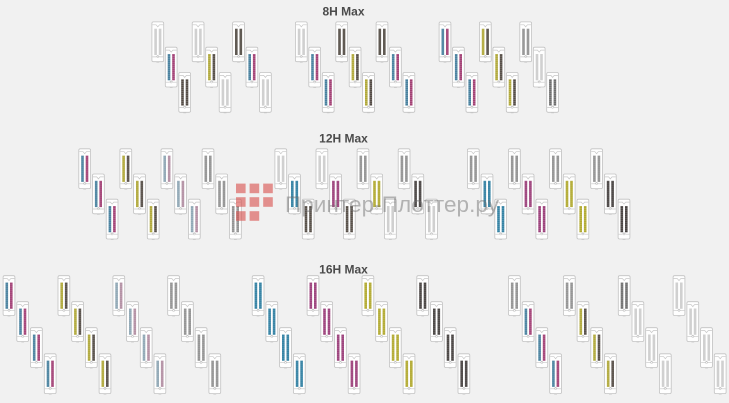 This screenshot has width=729, height=403. I want to click on svg-text: 16H Max, so click(343, 269).